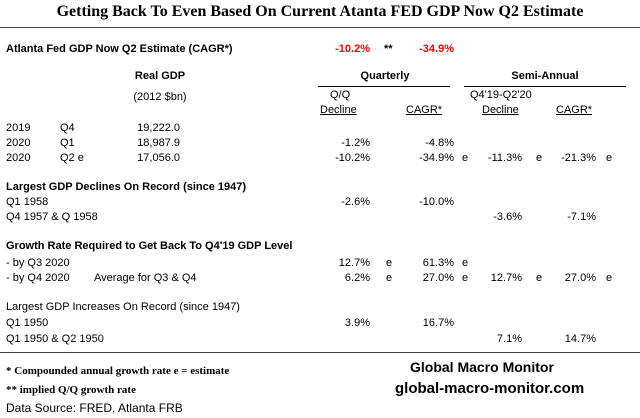  I want to click on period-header: Q4'19-Q2'20, so click(501, 95).